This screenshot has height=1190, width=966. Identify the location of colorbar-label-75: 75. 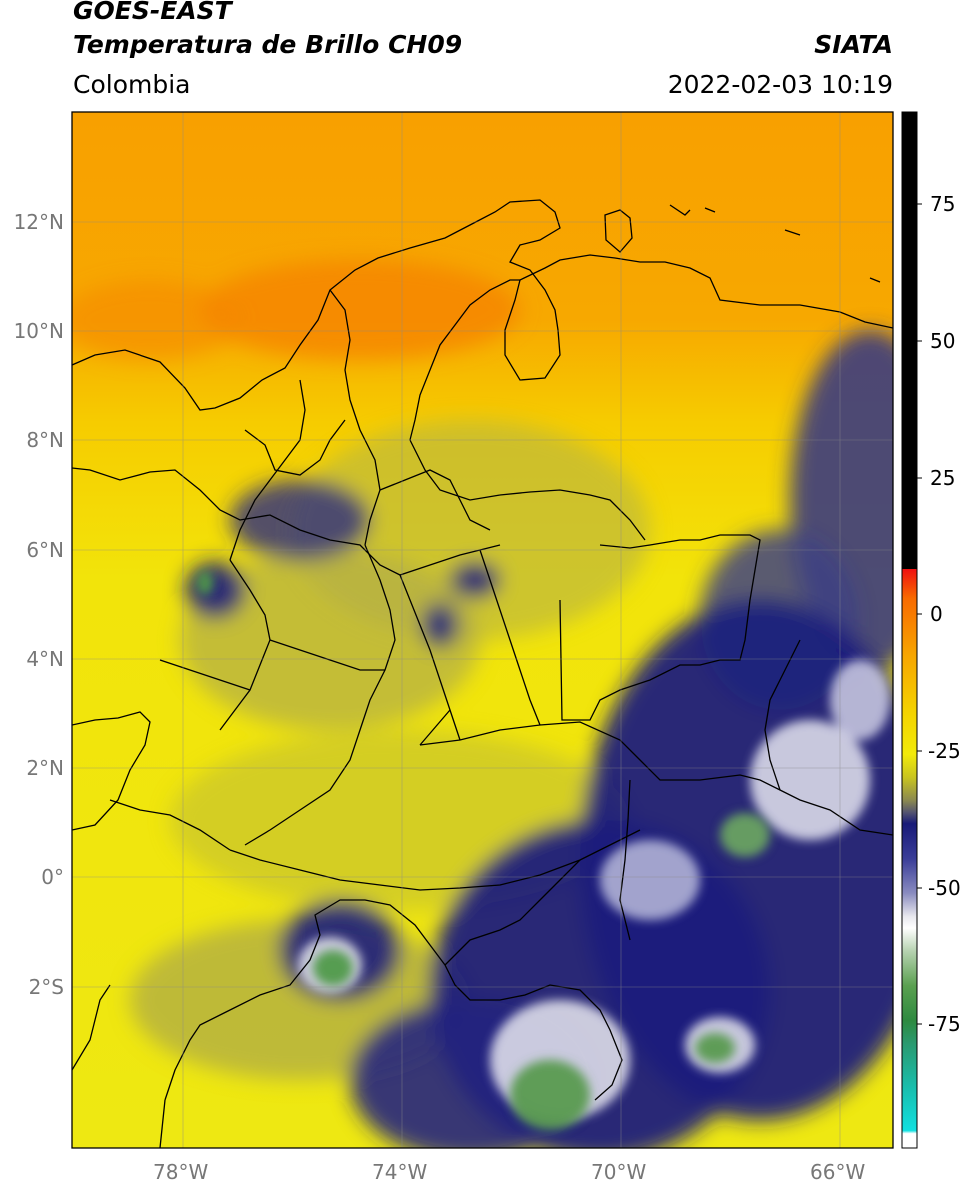
(943, 204).